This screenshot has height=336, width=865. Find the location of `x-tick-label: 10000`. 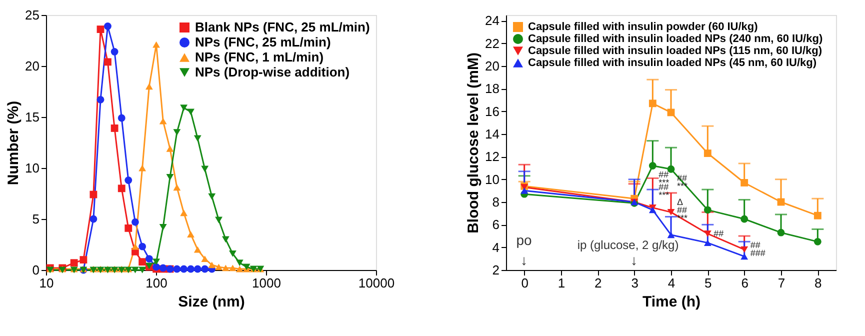

x-tick-label: 10000 is located at coordinates (376, 283).